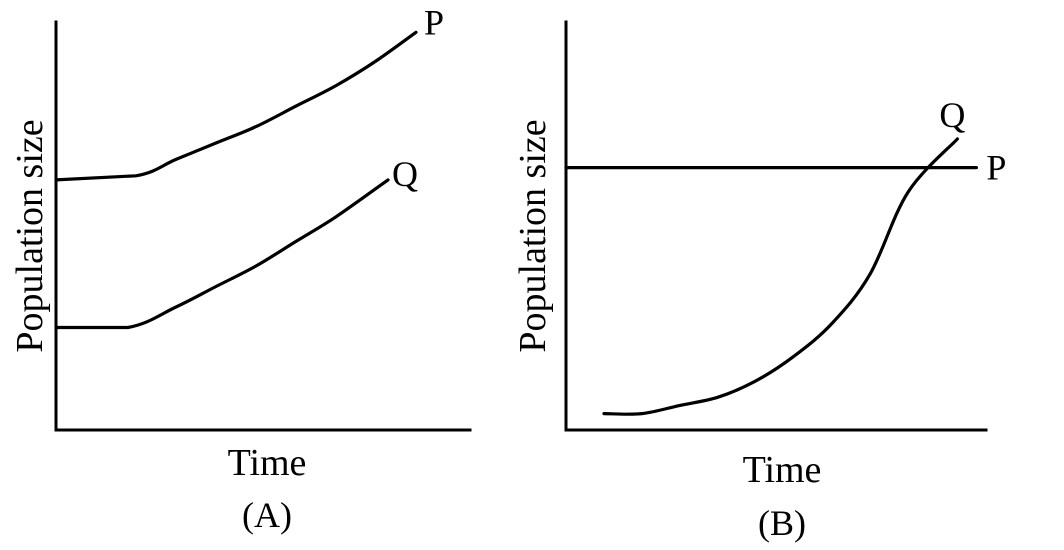 Image resolution: width=1064 pixels, height=550 pixels. I want to click on panel-b-x-axis-label: Time, so click(782, 470).